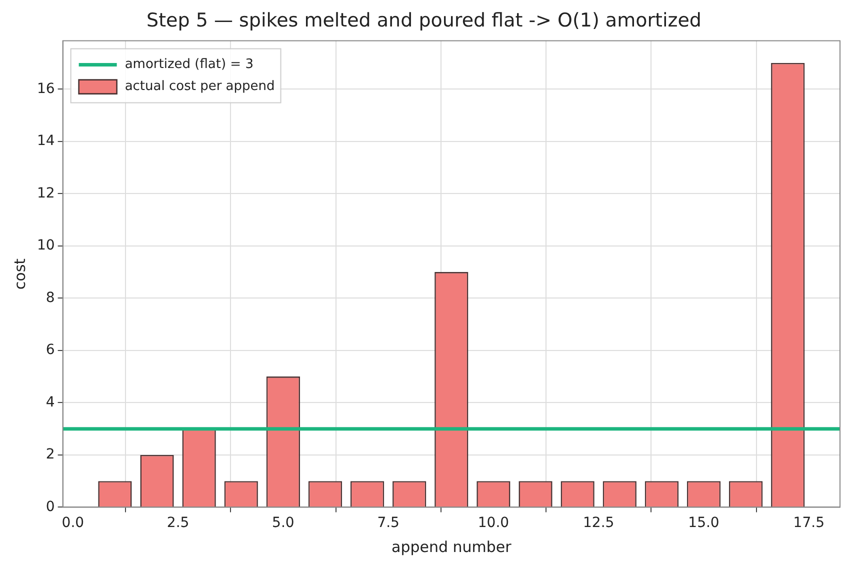 Image resolution: width=852 pixels, height=569 pixels. Describe the element at coordinates (199, 86) in the screenshot. I see `legend-label: actual cost per append` at that location.